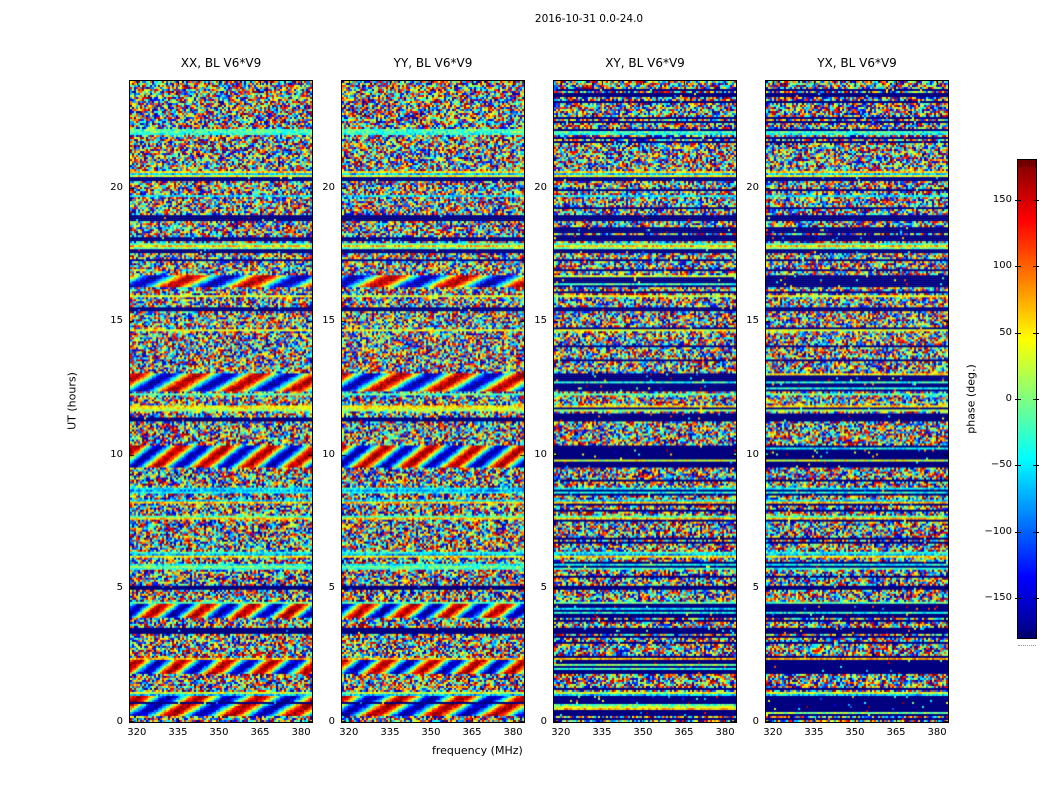 This screenshot has height=800, width=1050. Describe the element at coordinates (857, 401) in the screenshot. I see `heatmap-yx` at that location.